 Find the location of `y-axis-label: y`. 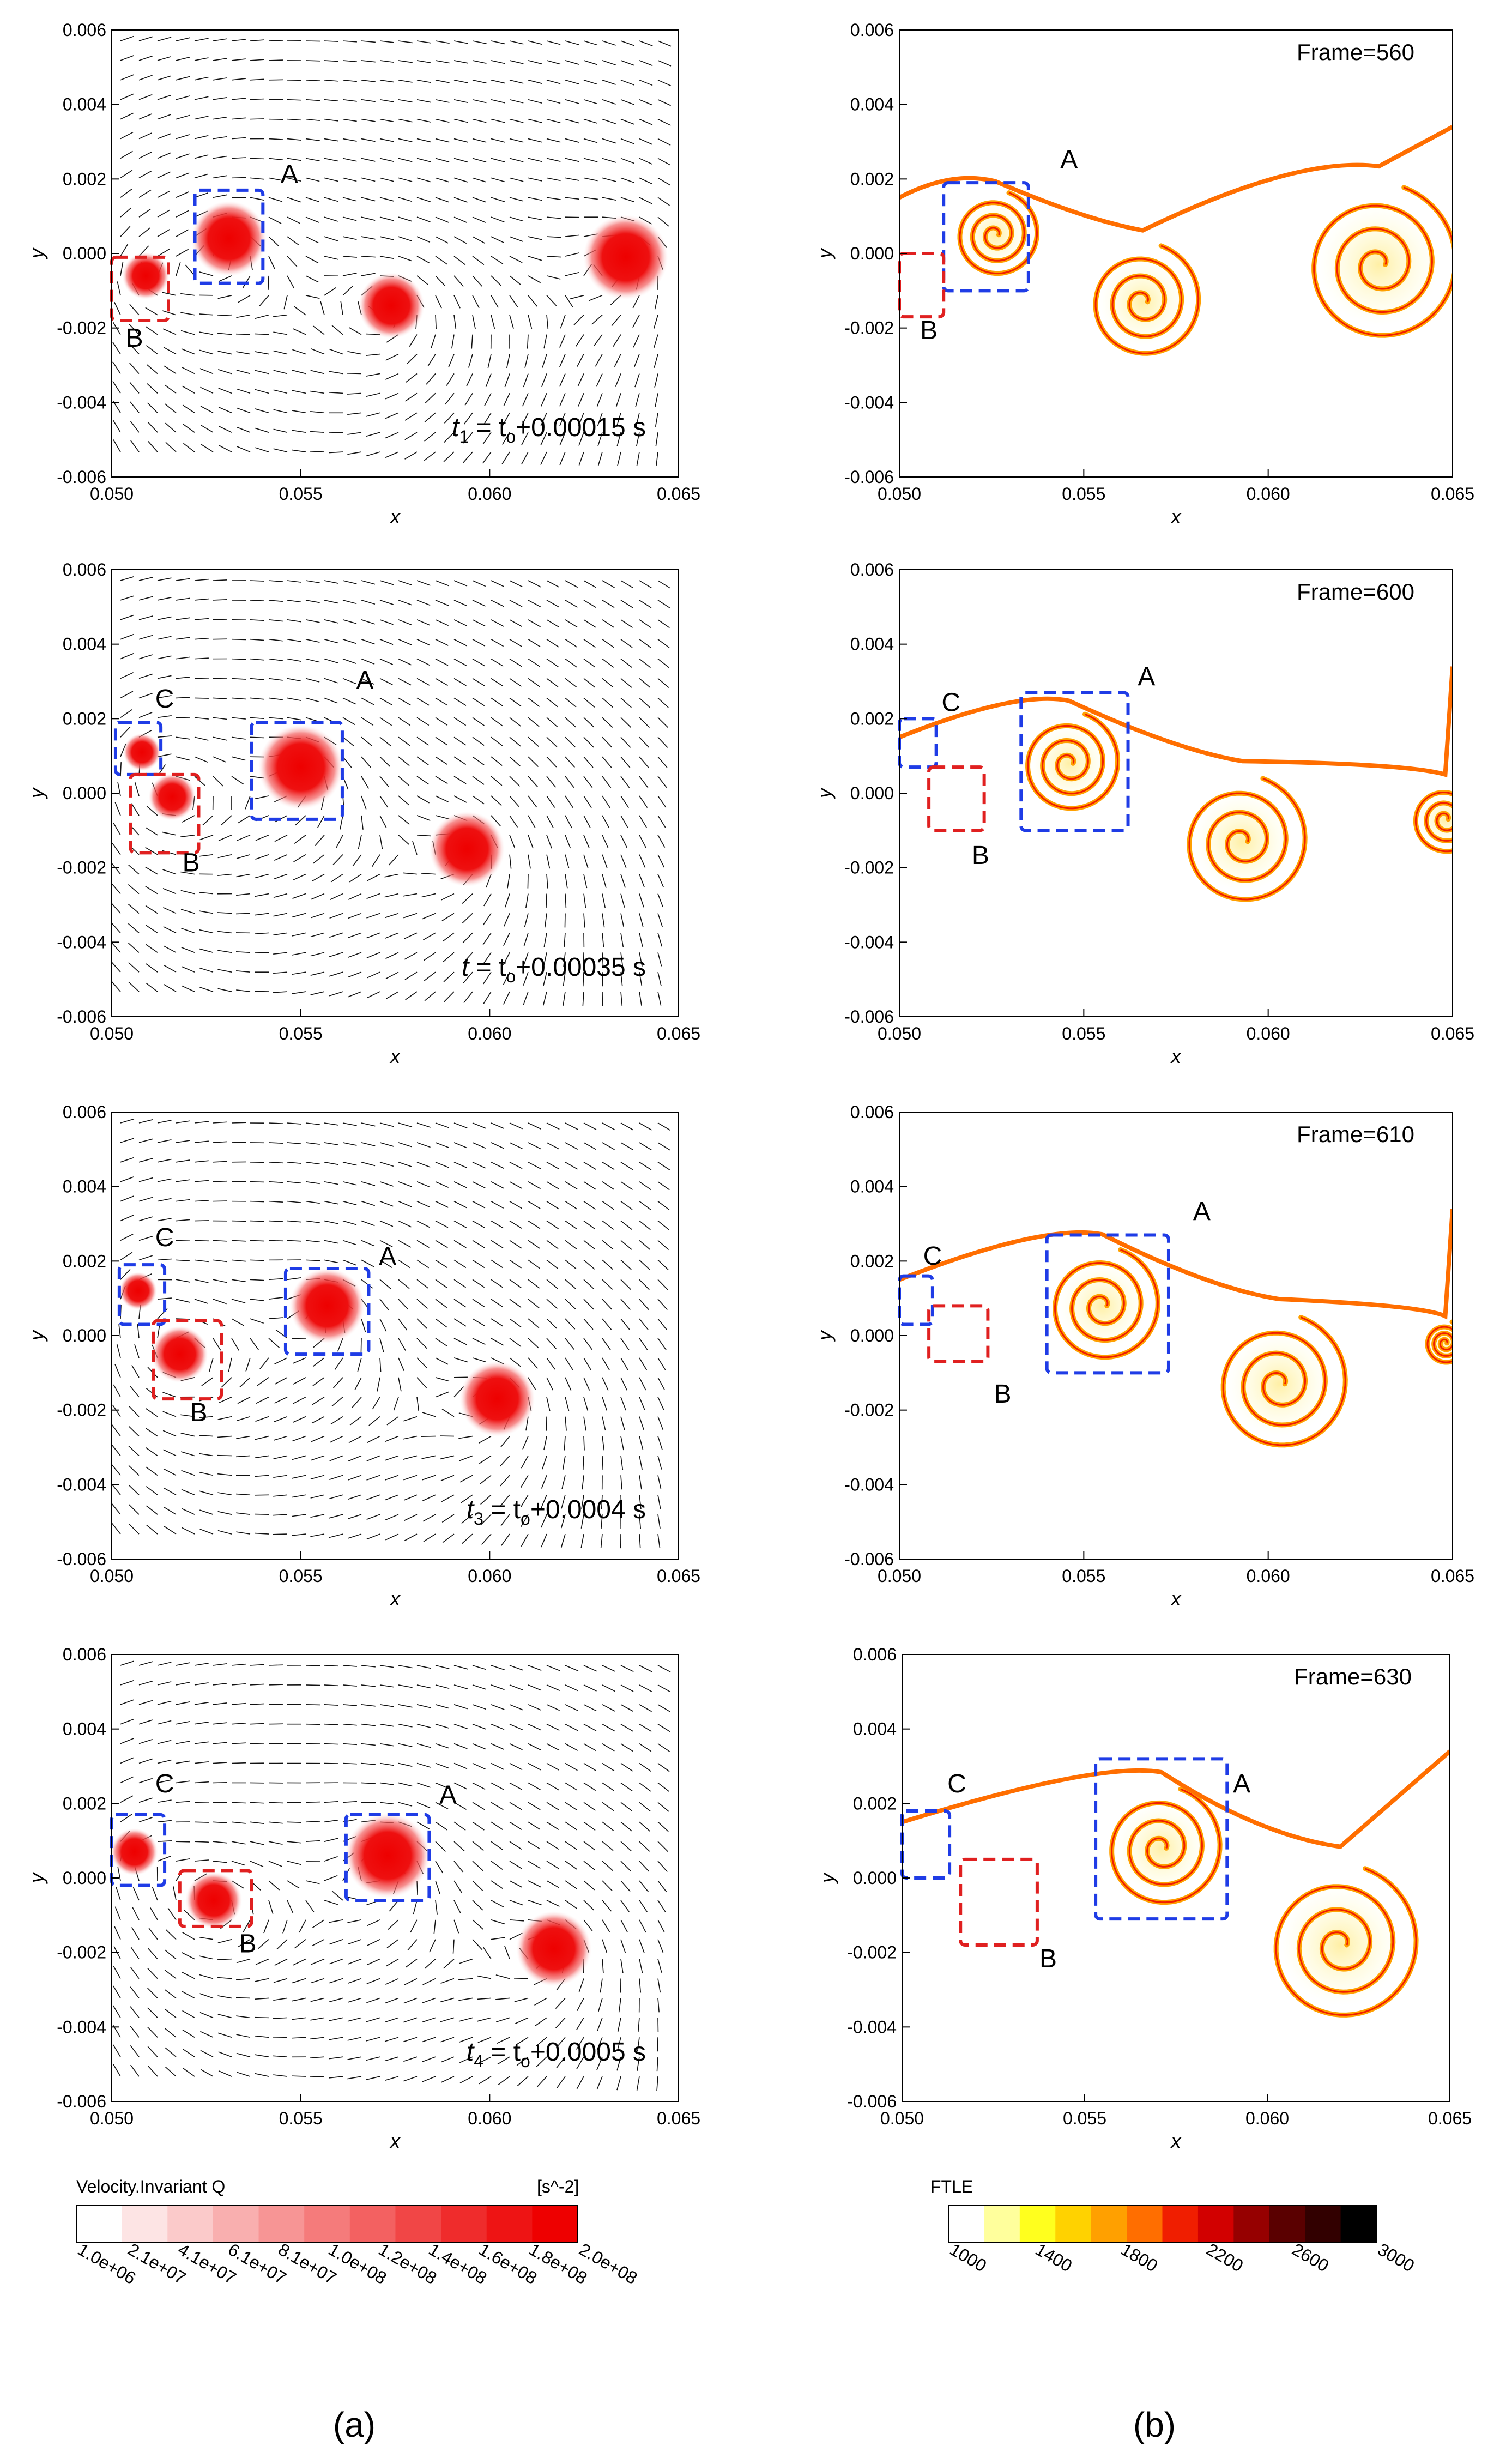

y-axis-label: y is located at coordinates (824, 253).